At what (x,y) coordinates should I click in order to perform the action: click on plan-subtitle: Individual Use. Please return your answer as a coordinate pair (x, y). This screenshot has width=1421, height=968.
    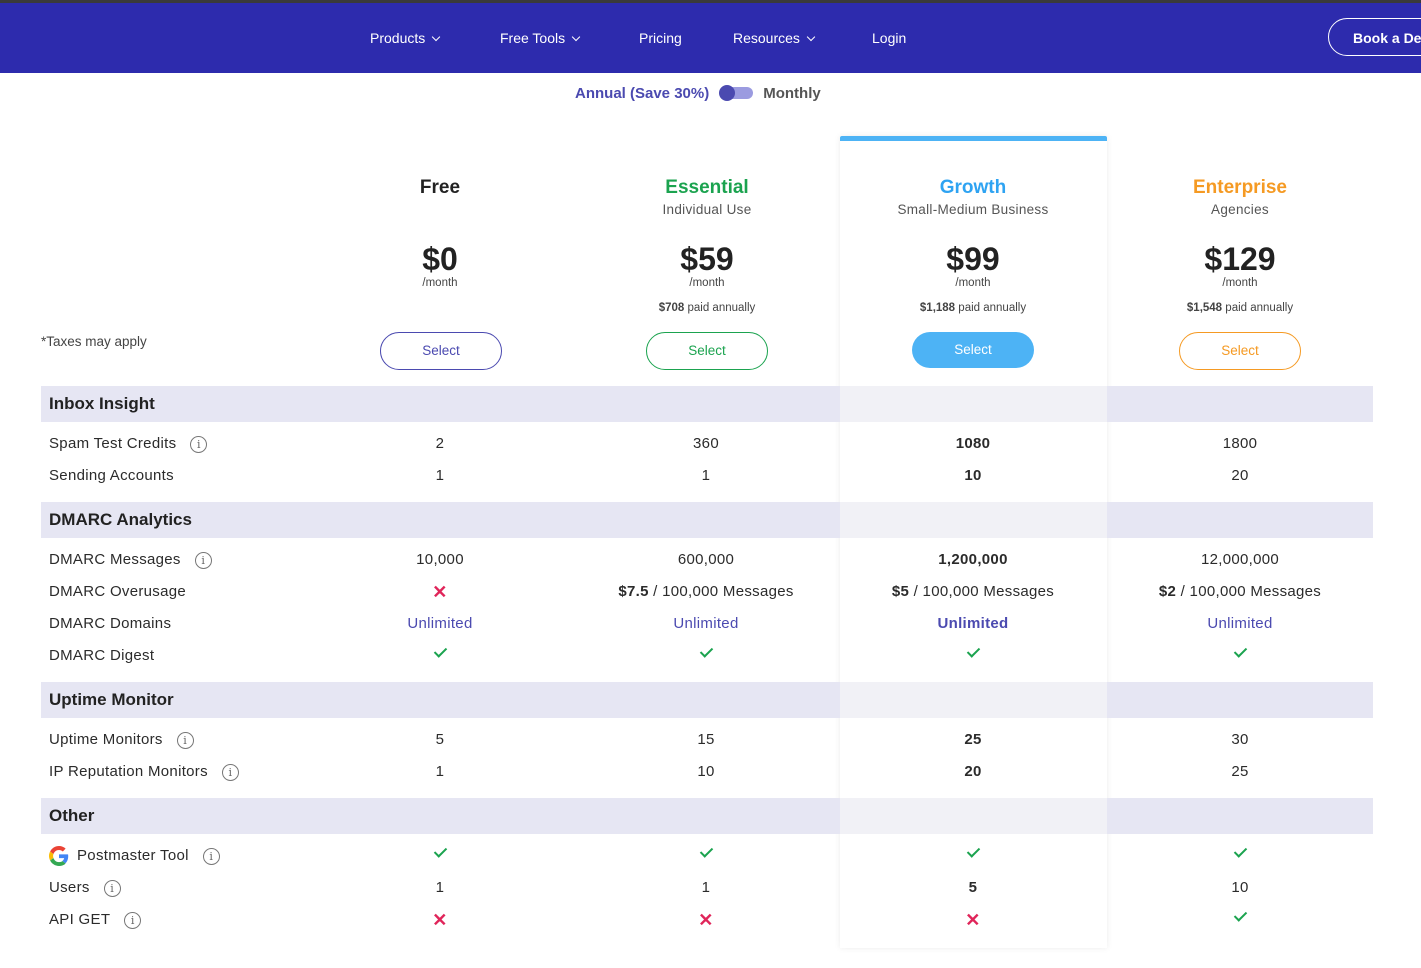
    Looking at the image, I should click on (707, 209).